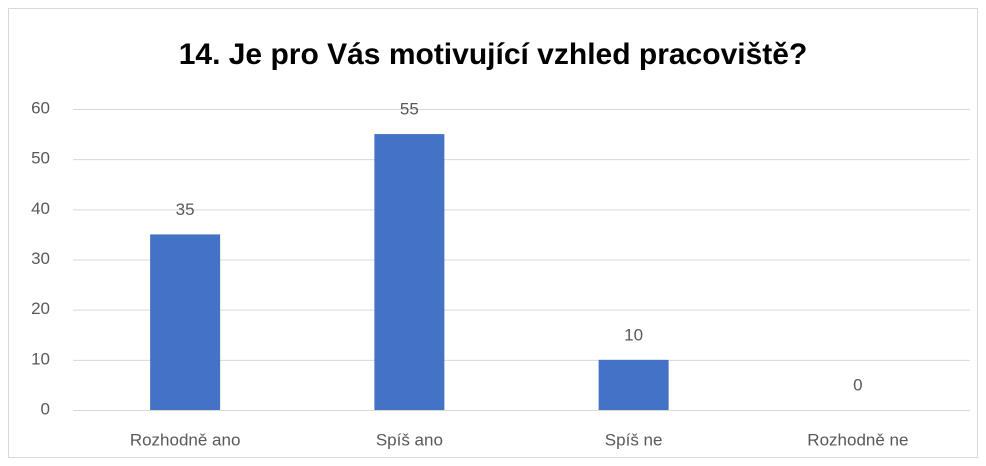 Image resolution: width=986 pixels, height=466 pixels. Describe the element at coordinates (857, 439) in the screenshot. I see `x-tick-label: Rozhodně ne` at that location.